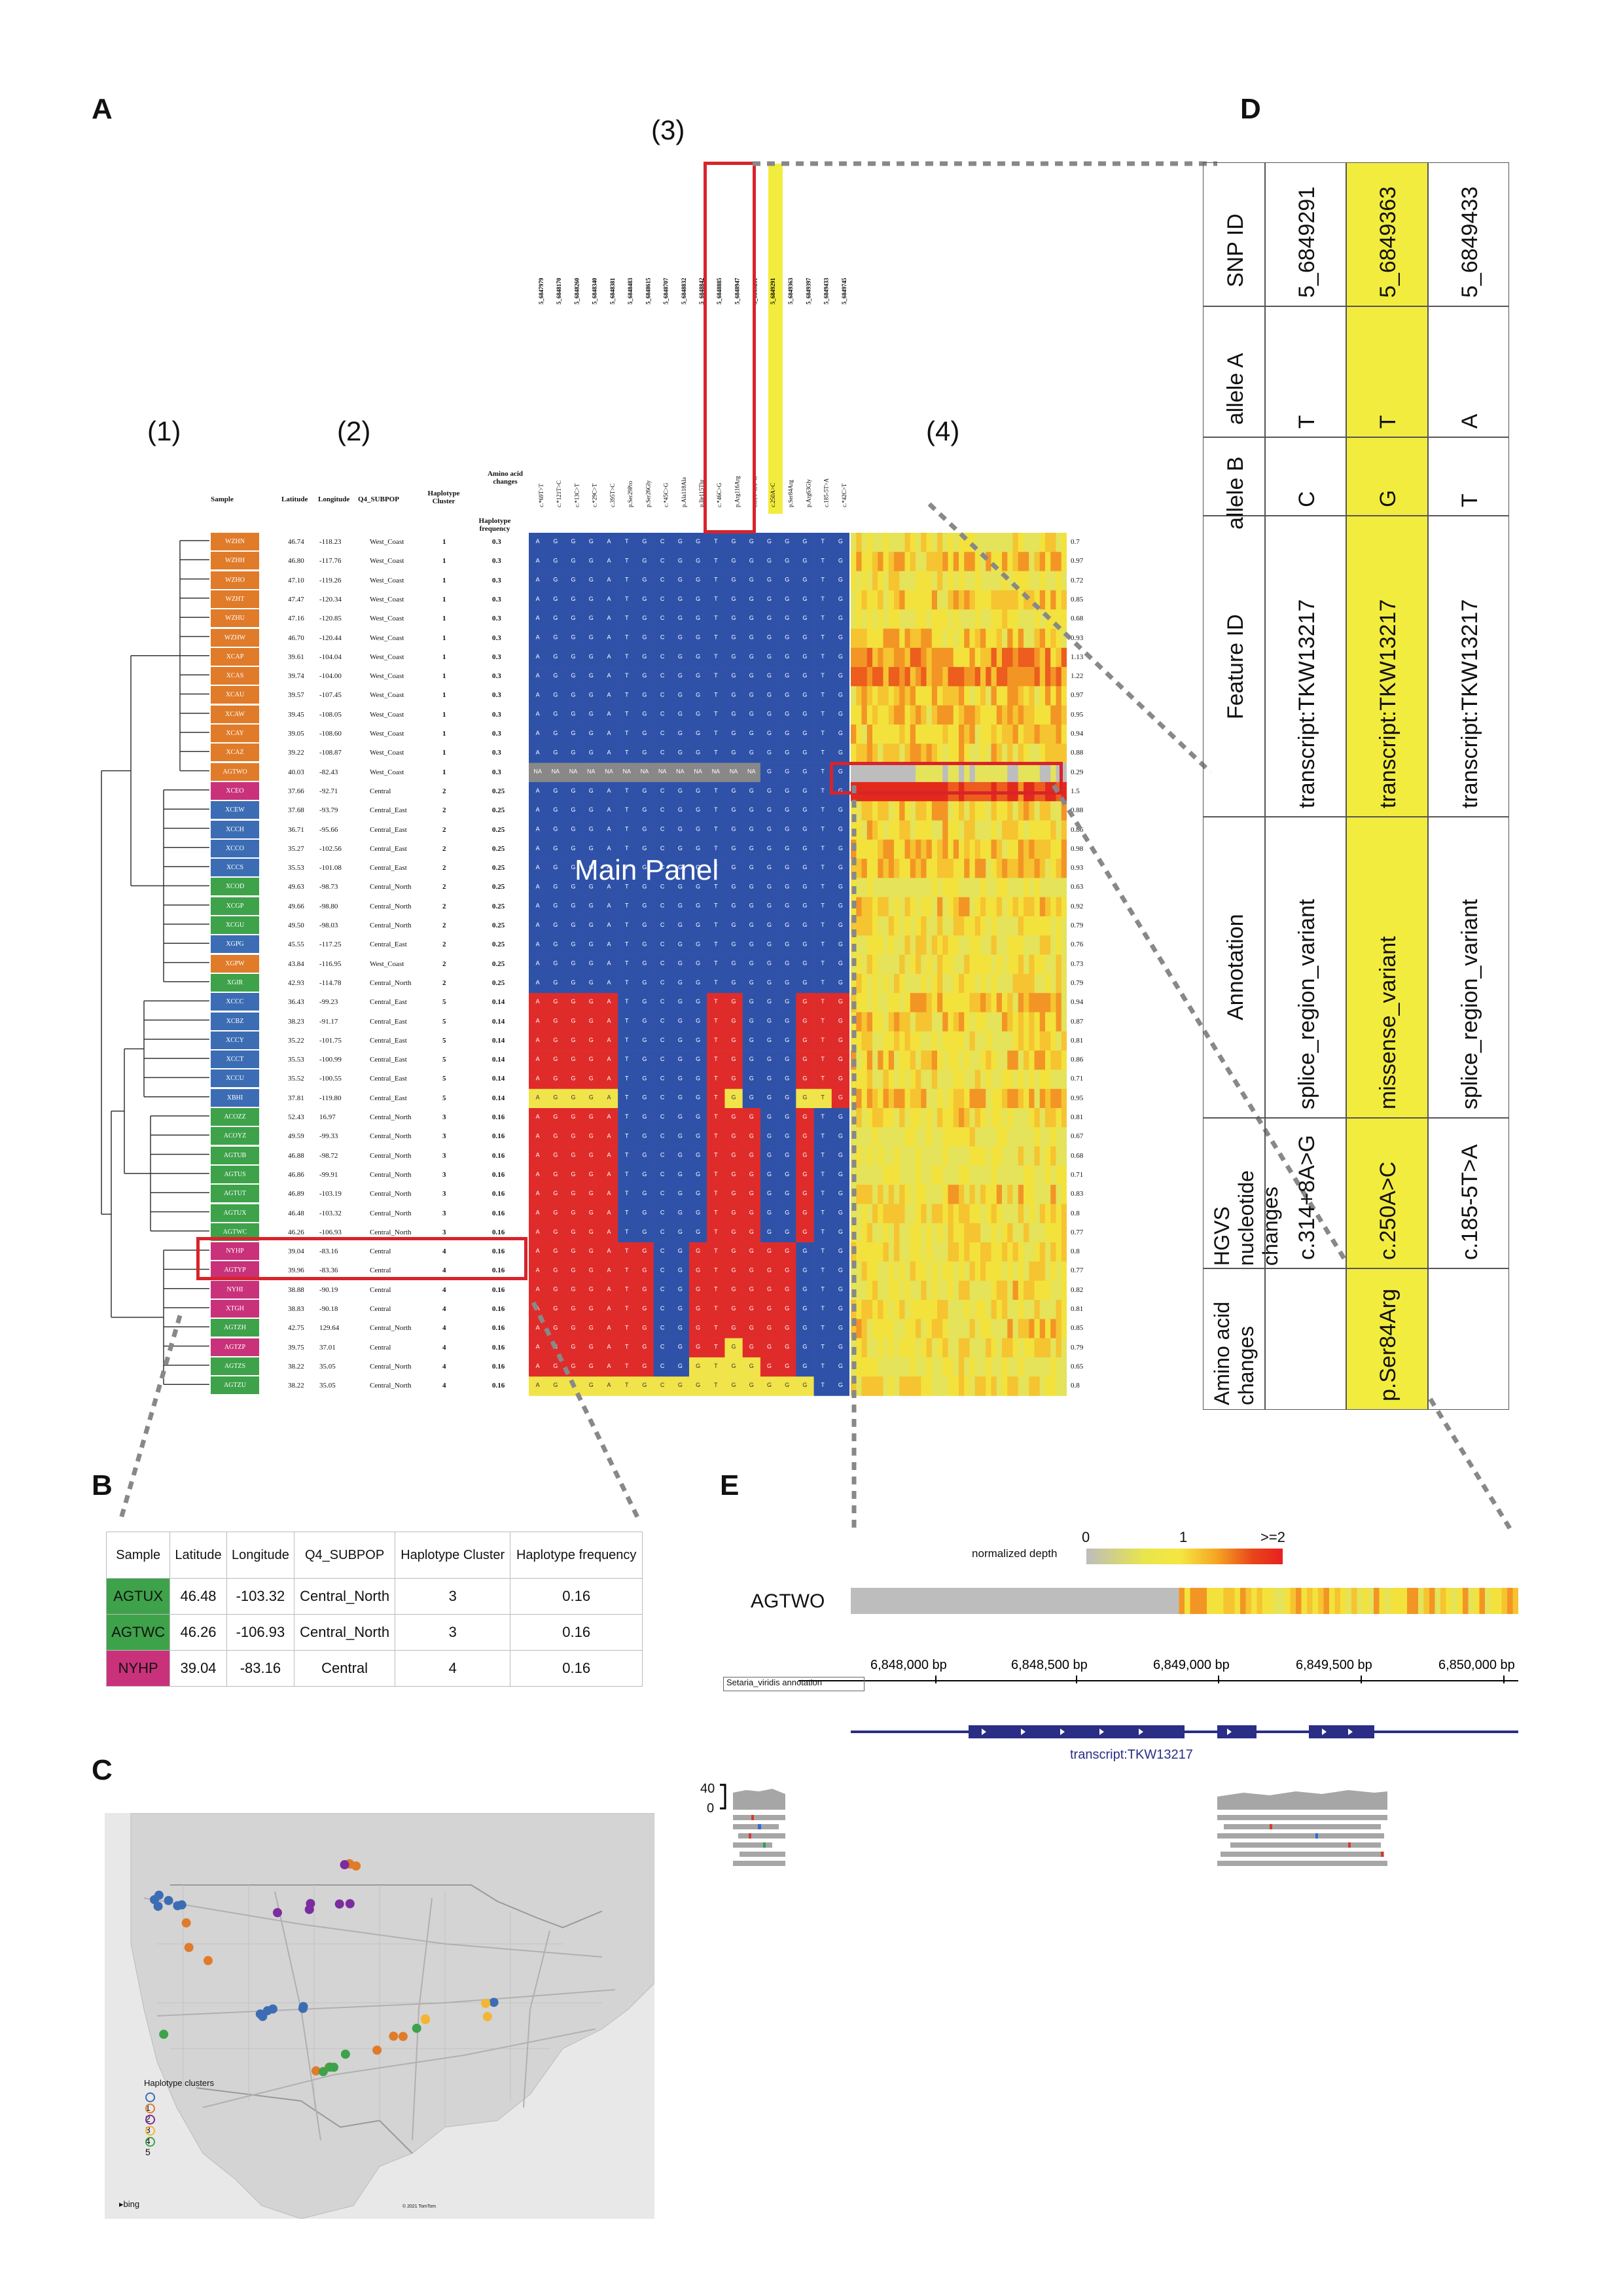 The height and width of the screenshot is (2296, 1623). Describe the element at coordinates (150, 2119) in the screenshot. I see `legend-swatch-icon` at that location.